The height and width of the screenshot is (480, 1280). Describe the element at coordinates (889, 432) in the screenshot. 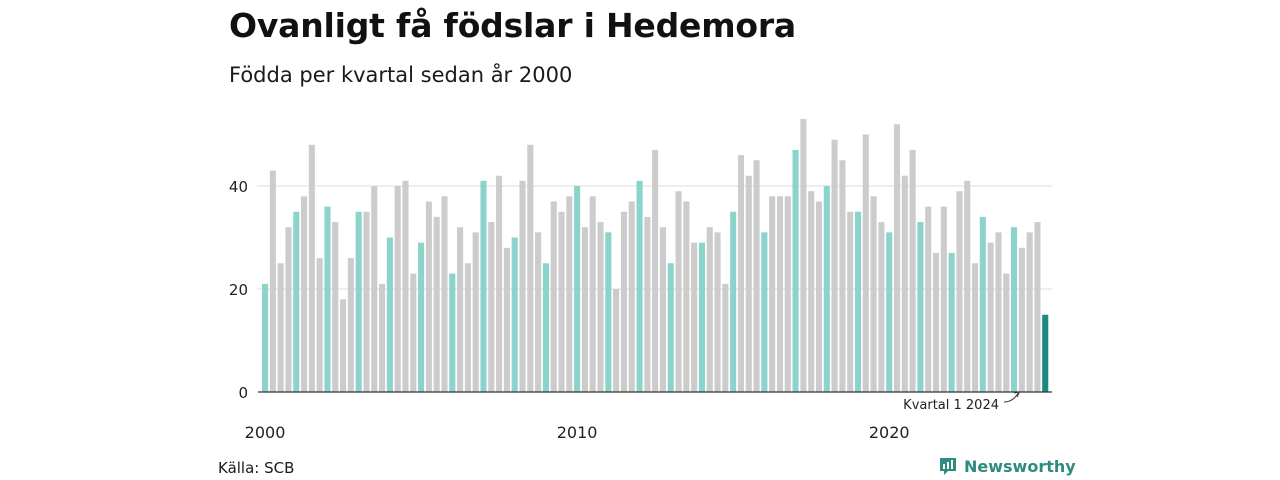

I see `x-tick-label: 2020` at that location.